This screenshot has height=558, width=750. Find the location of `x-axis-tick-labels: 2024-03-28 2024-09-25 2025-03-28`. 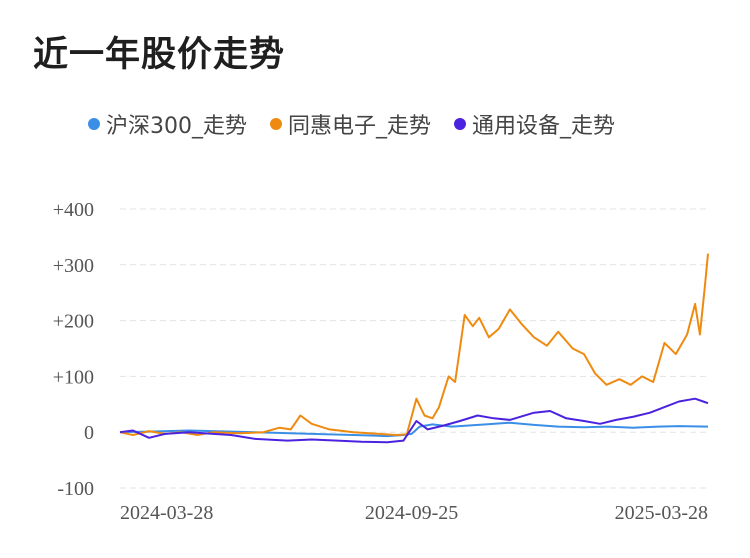

x-axis-tick-labels: 2024-03-28 2024-09-25 2025-03-28 is located at coordinates (414, 513).